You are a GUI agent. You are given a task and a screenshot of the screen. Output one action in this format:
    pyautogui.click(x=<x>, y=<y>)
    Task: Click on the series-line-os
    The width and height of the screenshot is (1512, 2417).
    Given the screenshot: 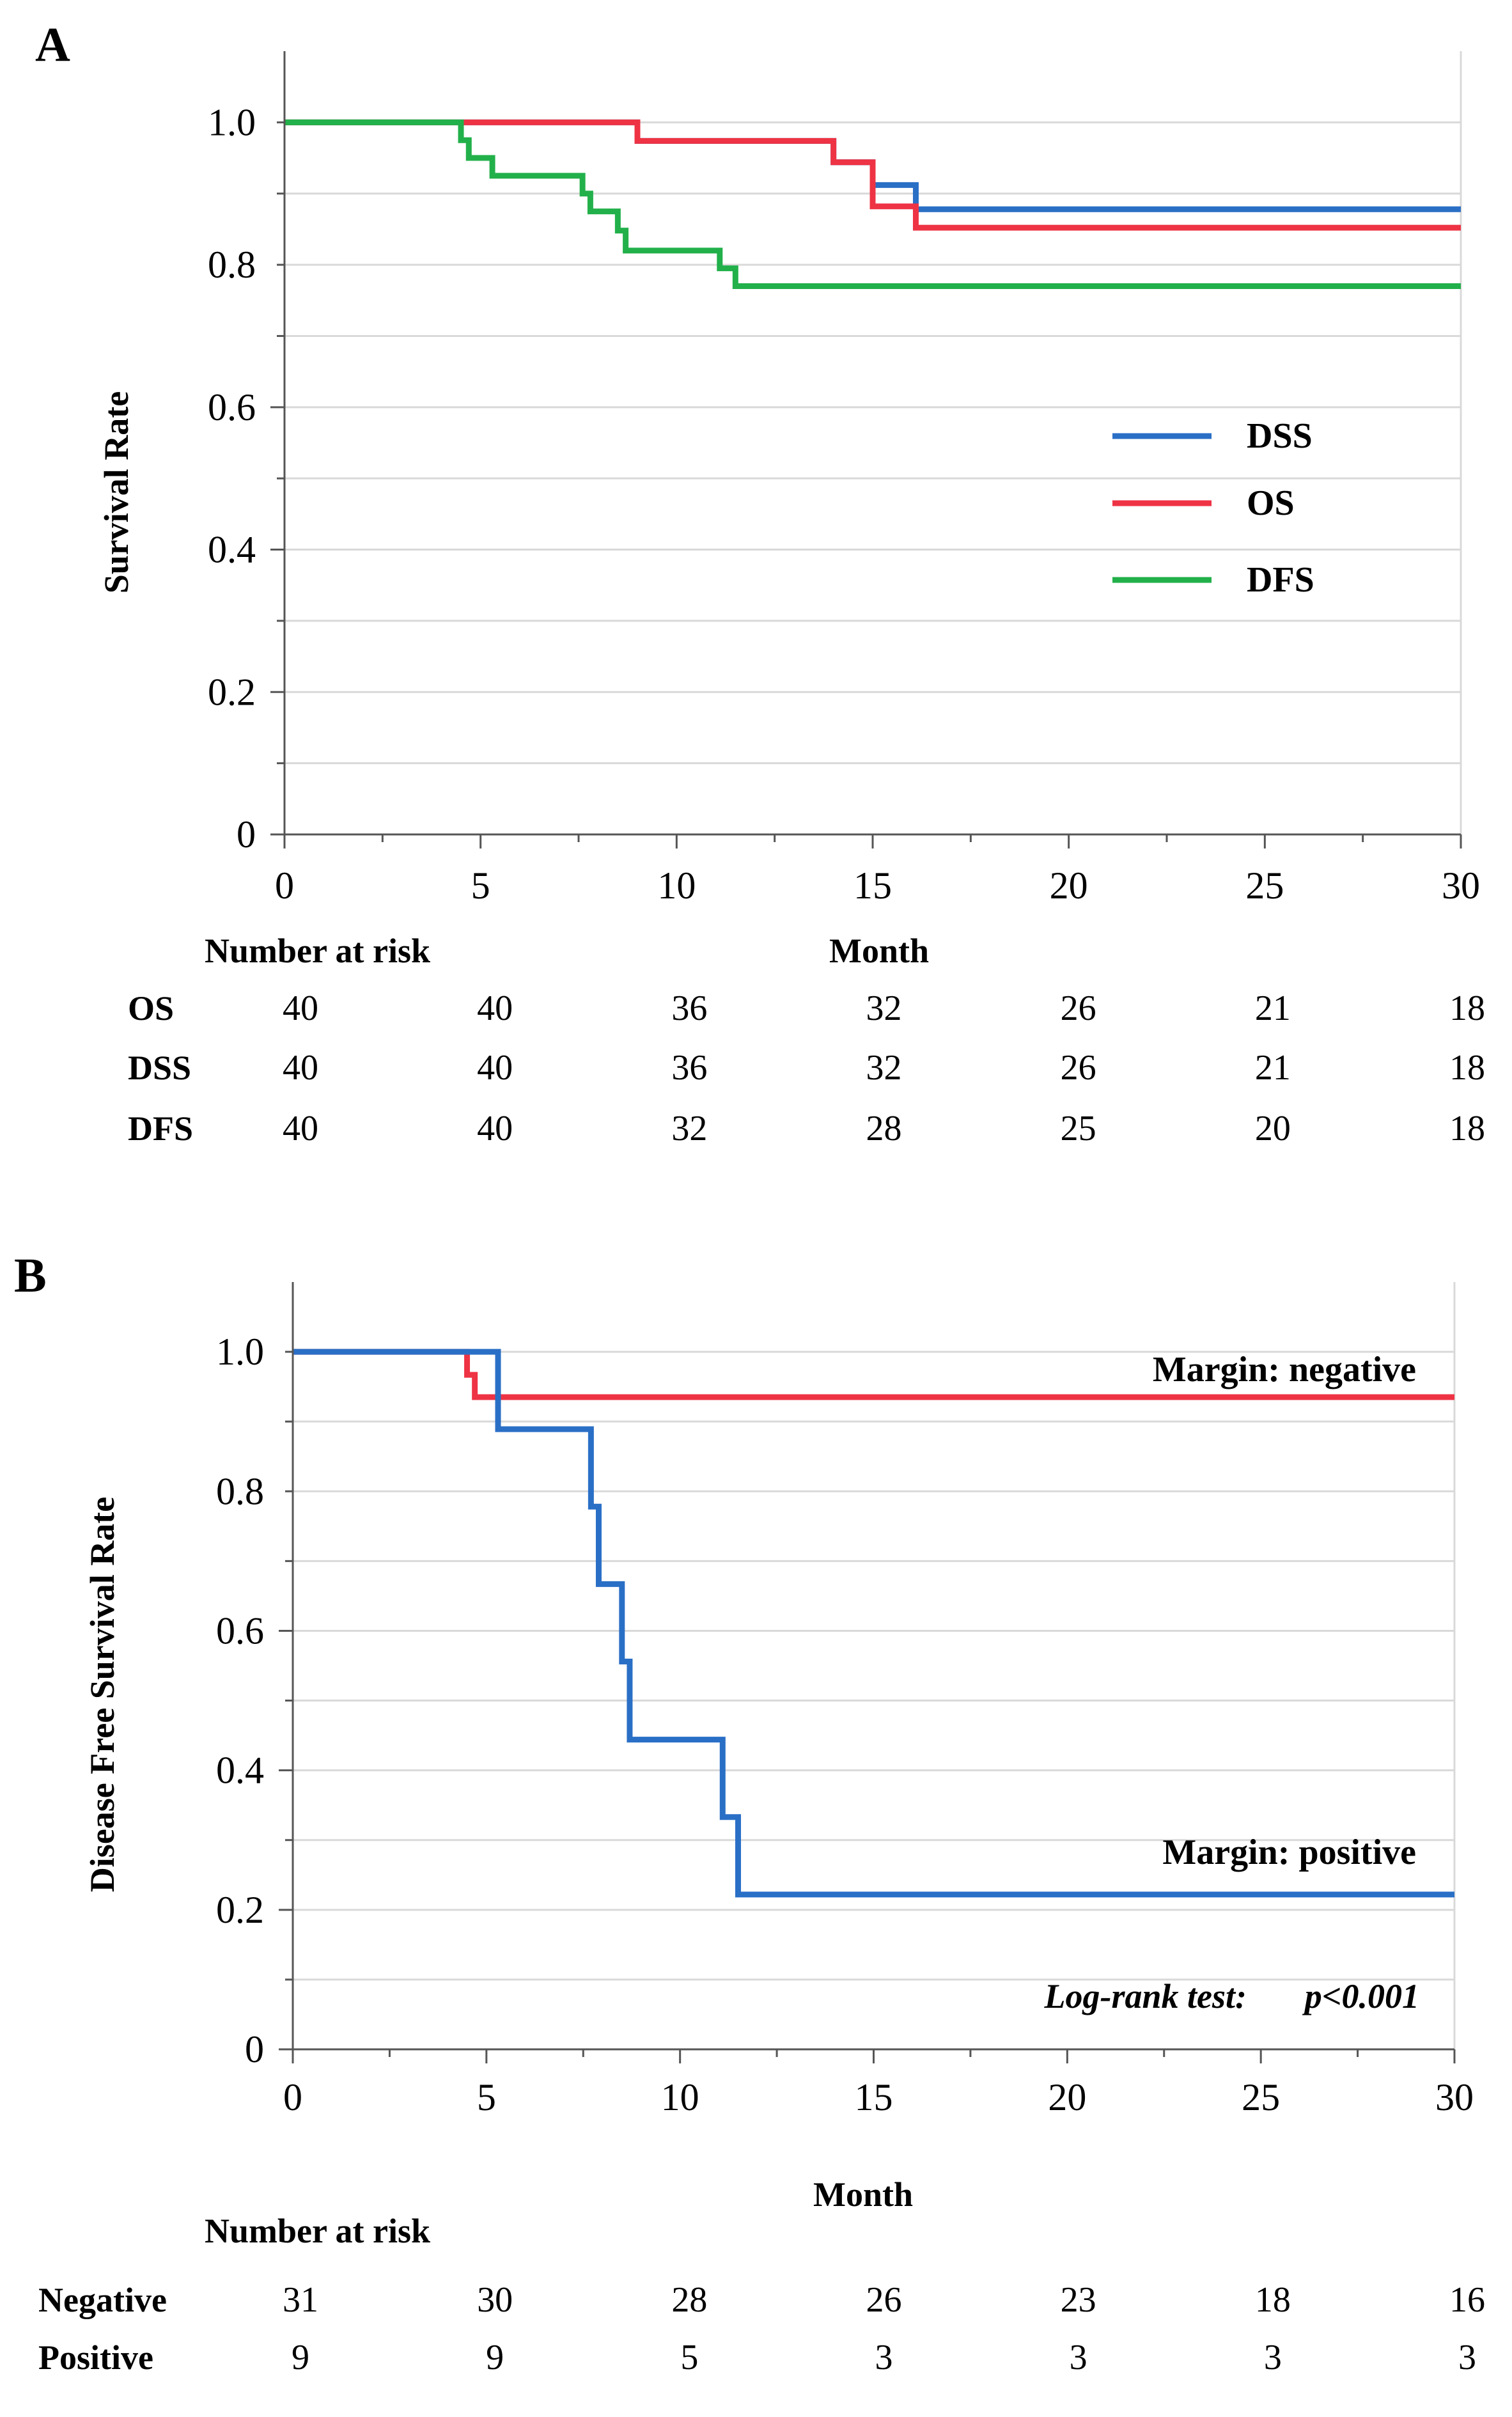 What is the action you would take?
    pyautogui.click(x=872, y=175)
    